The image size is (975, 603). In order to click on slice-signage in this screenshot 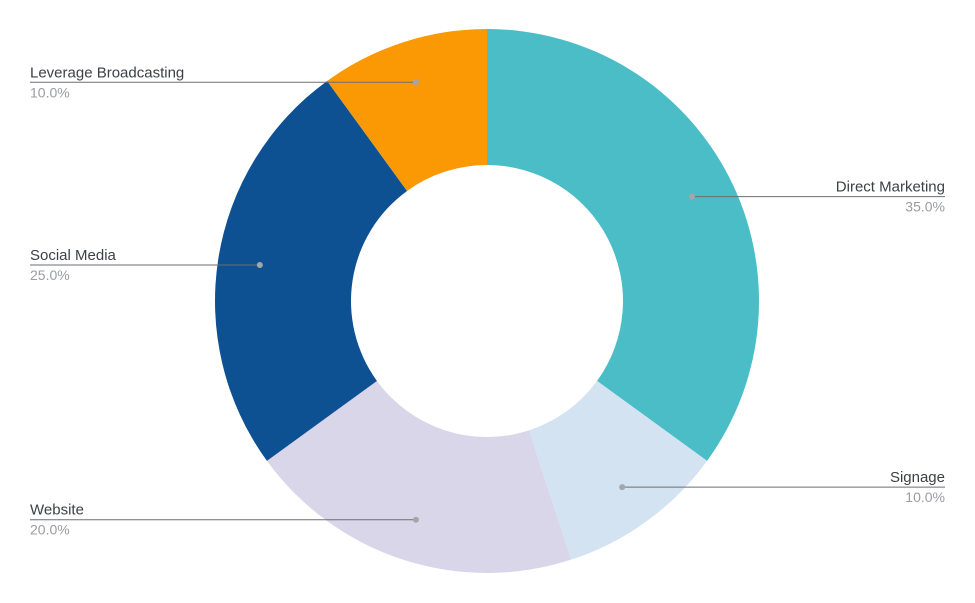, I will do `click(618, 470)`.